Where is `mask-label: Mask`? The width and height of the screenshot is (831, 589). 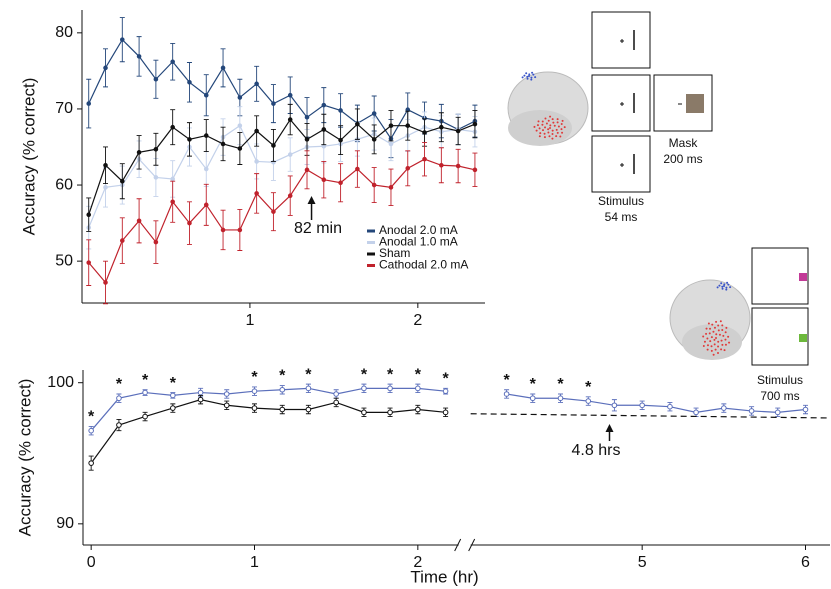 mask-label: Mask is located at coordinates (684, 143).